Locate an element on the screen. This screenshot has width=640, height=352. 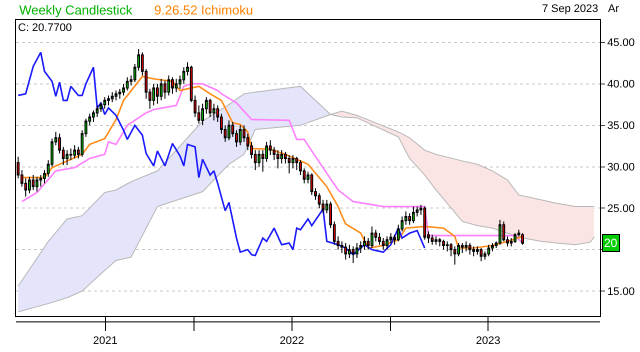
x-tick-label: 2023 is located at coordinates (488, 341).